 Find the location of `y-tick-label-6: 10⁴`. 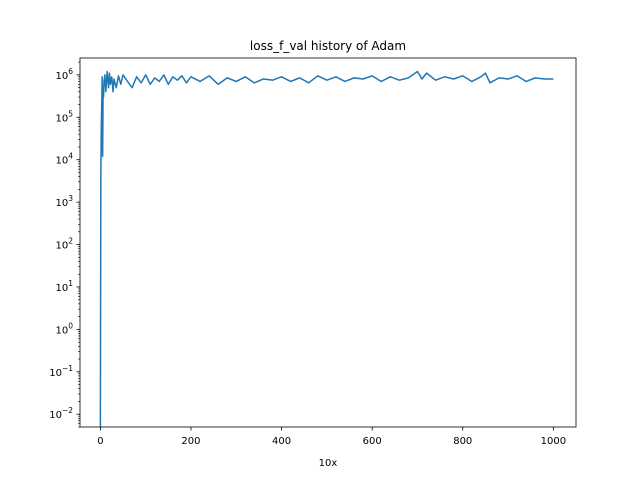

y-tick-label-6: 10⁴ is located at coordinates (64, 159).